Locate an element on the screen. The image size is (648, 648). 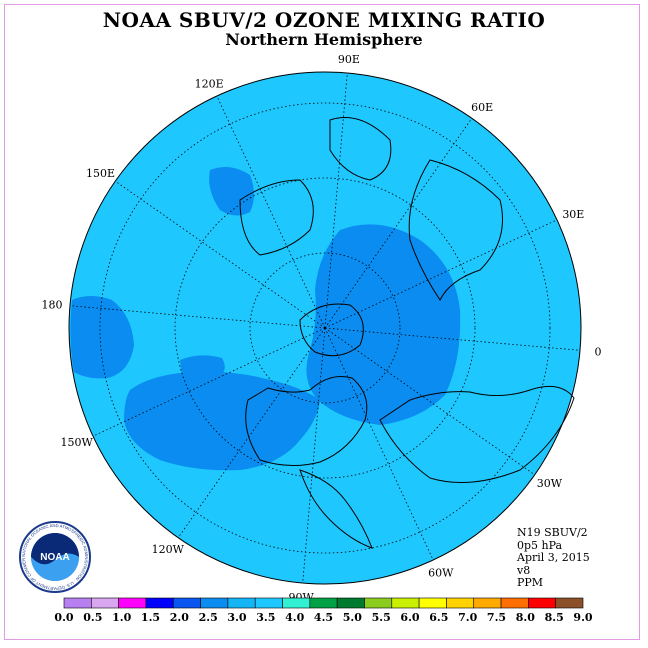
longitude-label-lon-0: 0 is located at coordinates (597, 352).